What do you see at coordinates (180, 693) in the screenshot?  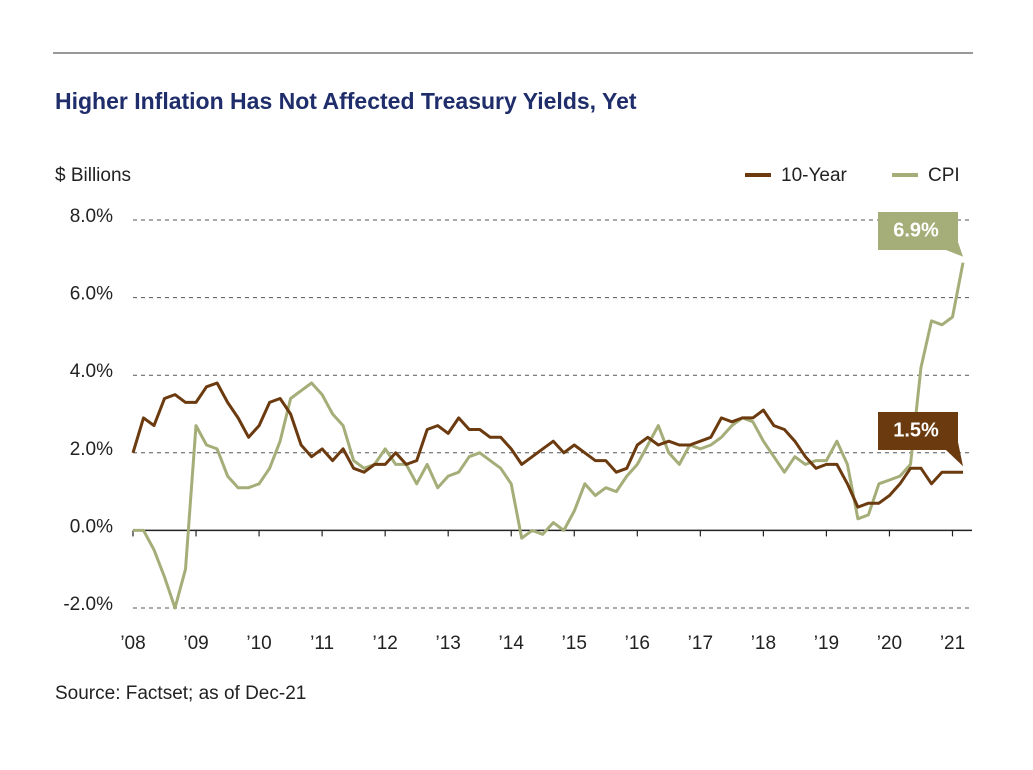 I see `source: Source: Factset; as of Dec-21` at bounding box center [180, 693].